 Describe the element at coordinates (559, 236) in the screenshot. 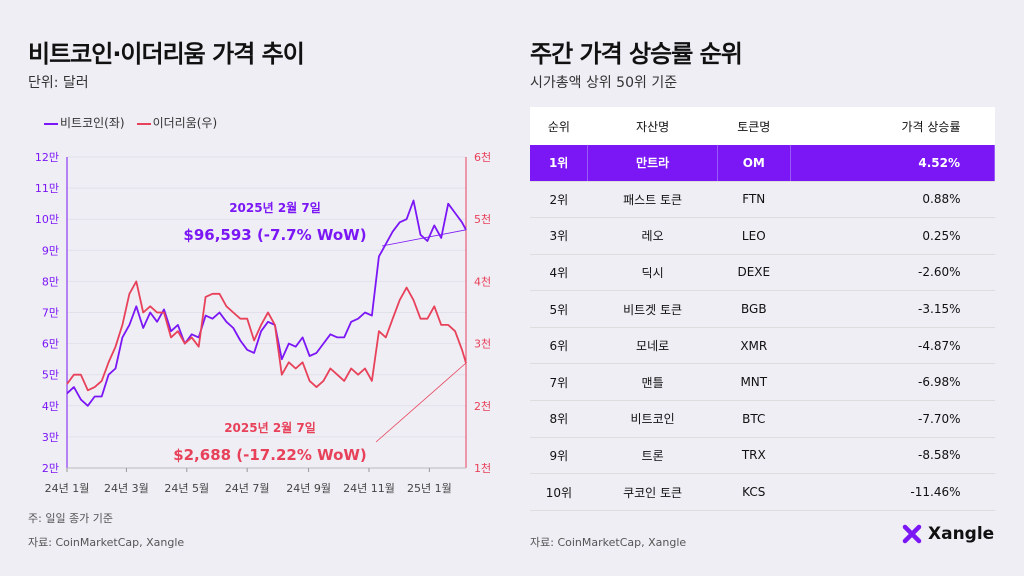

I see `cell-rank: 3위` at that location.